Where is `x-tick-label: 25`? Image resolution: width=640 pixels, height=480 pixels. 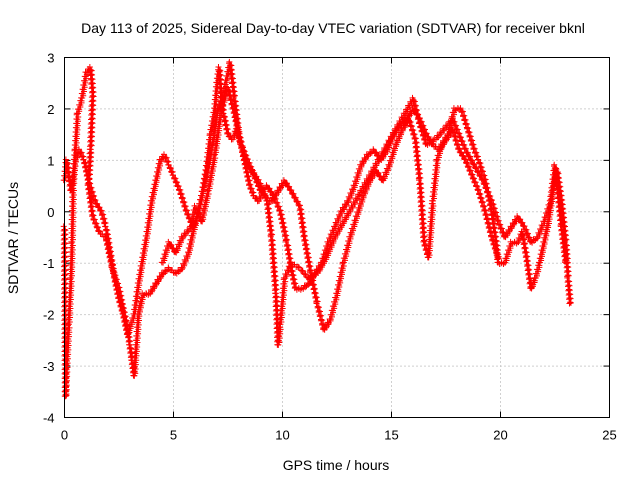 x-tick-label: 25 is located at coordinates (609, 435).